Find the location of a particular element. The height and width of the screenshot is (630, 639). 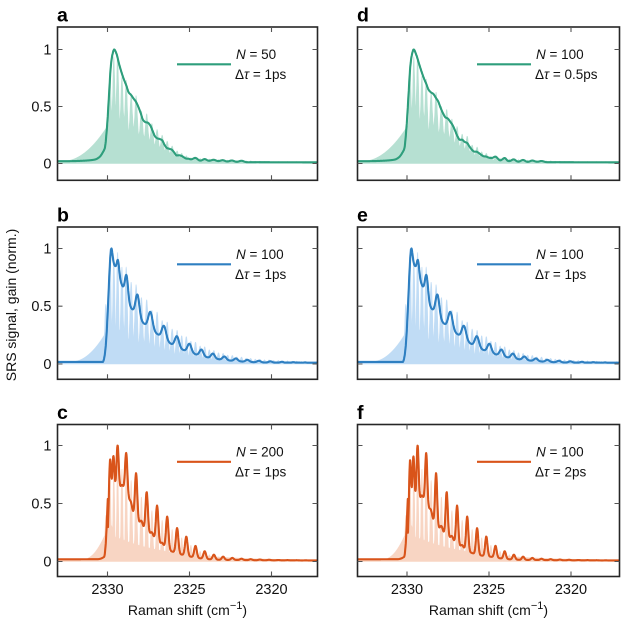

svg-text: d is located at coordinates (363, 15).